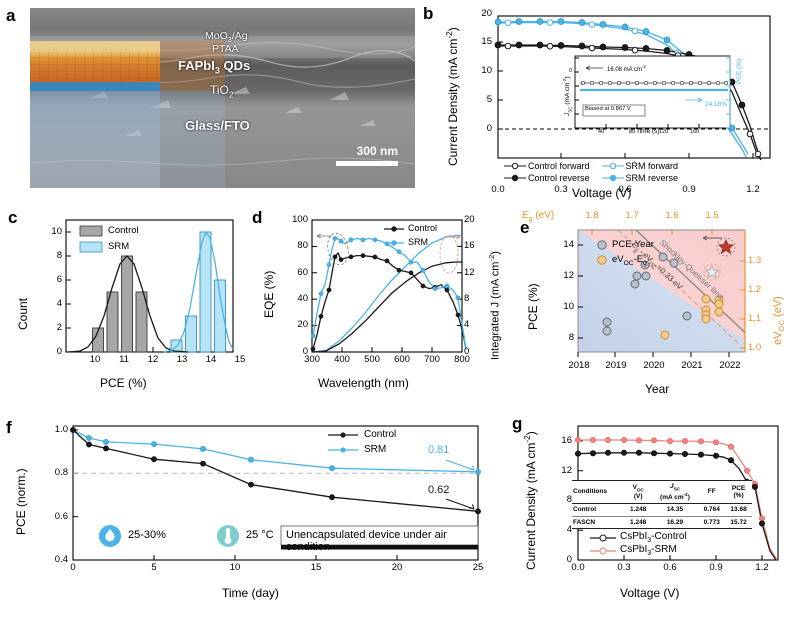 The width and height of the screenshot is (795, 618). I want to click on panel-f-xlabel: Time (day), so click(250, 593).